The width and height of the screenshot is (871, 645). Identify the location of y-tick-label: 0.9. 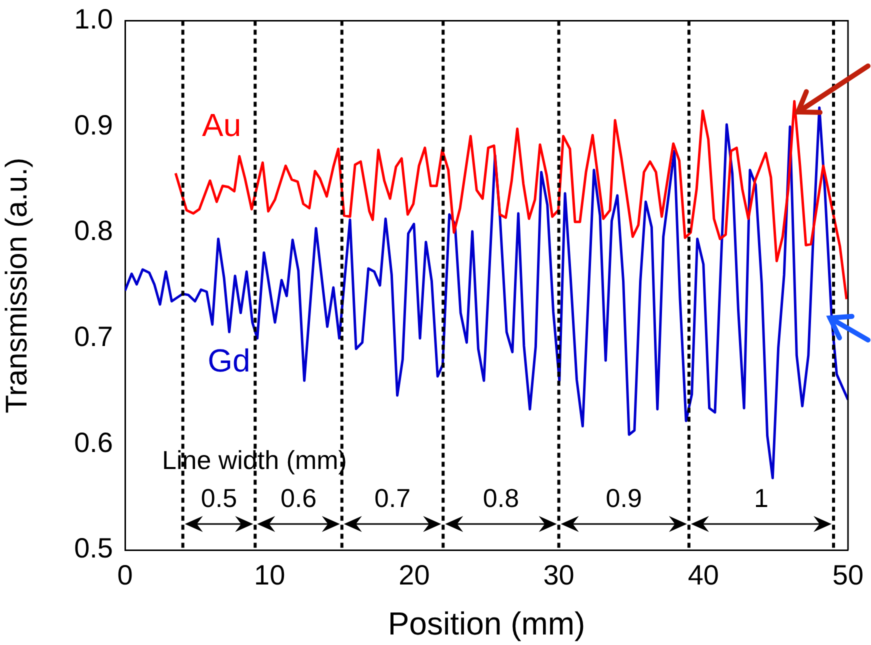
(93, 124).